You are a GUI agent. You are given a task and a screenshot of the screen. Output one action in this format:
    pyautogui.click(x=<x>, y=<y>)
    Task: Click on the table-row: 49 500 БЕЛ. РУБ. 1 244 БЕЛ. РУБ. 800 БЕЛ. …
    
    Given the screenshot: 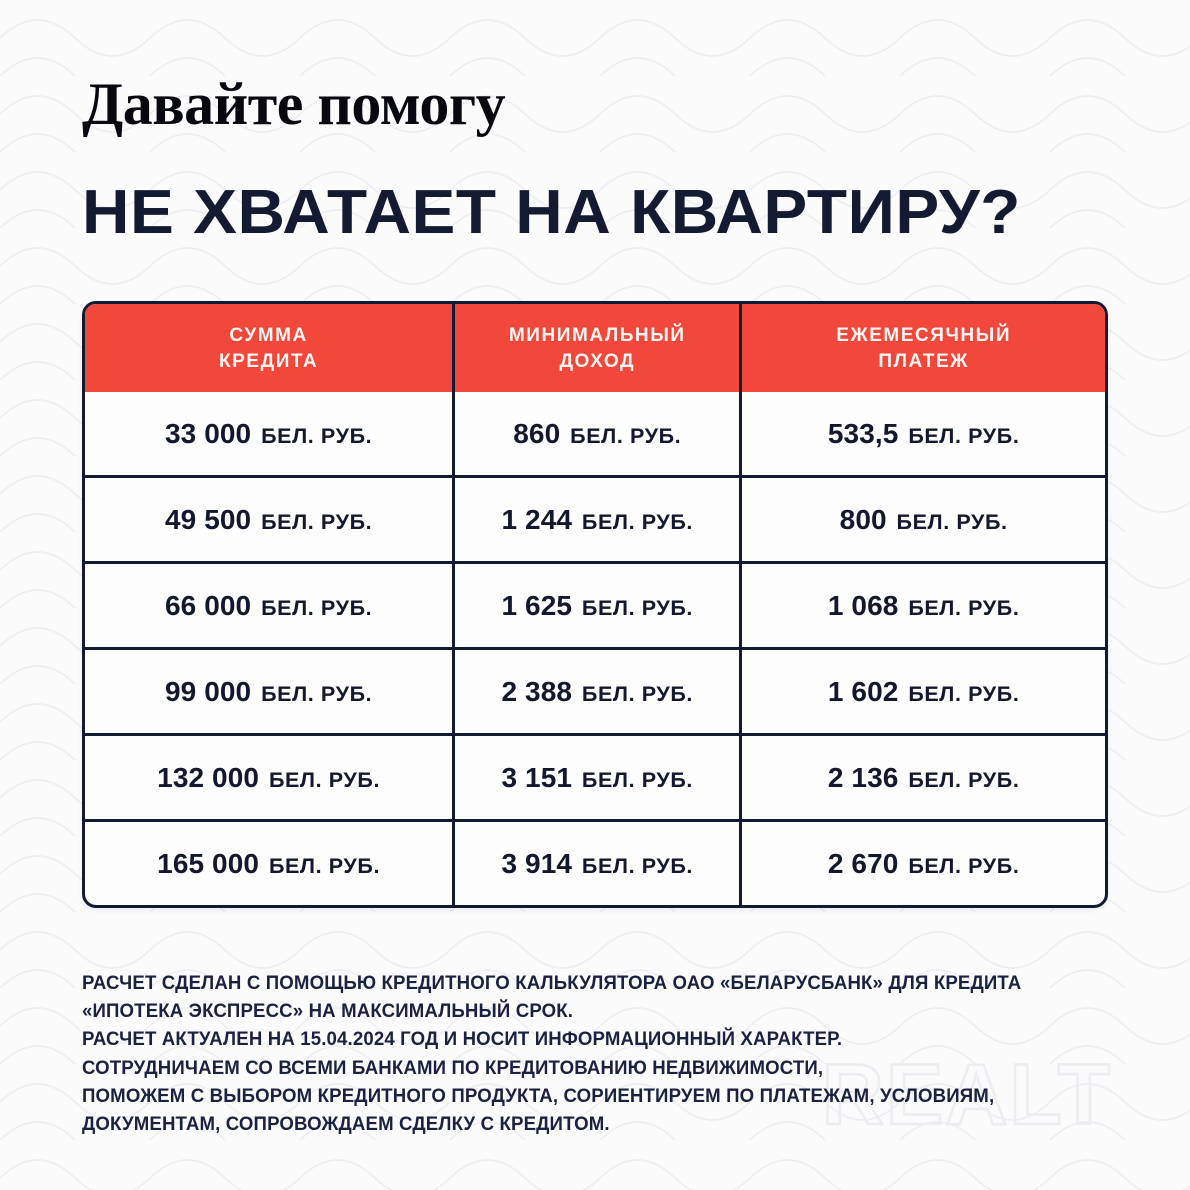 What is the action you would take?
    pyautogui.click(x=595, y=518)
    